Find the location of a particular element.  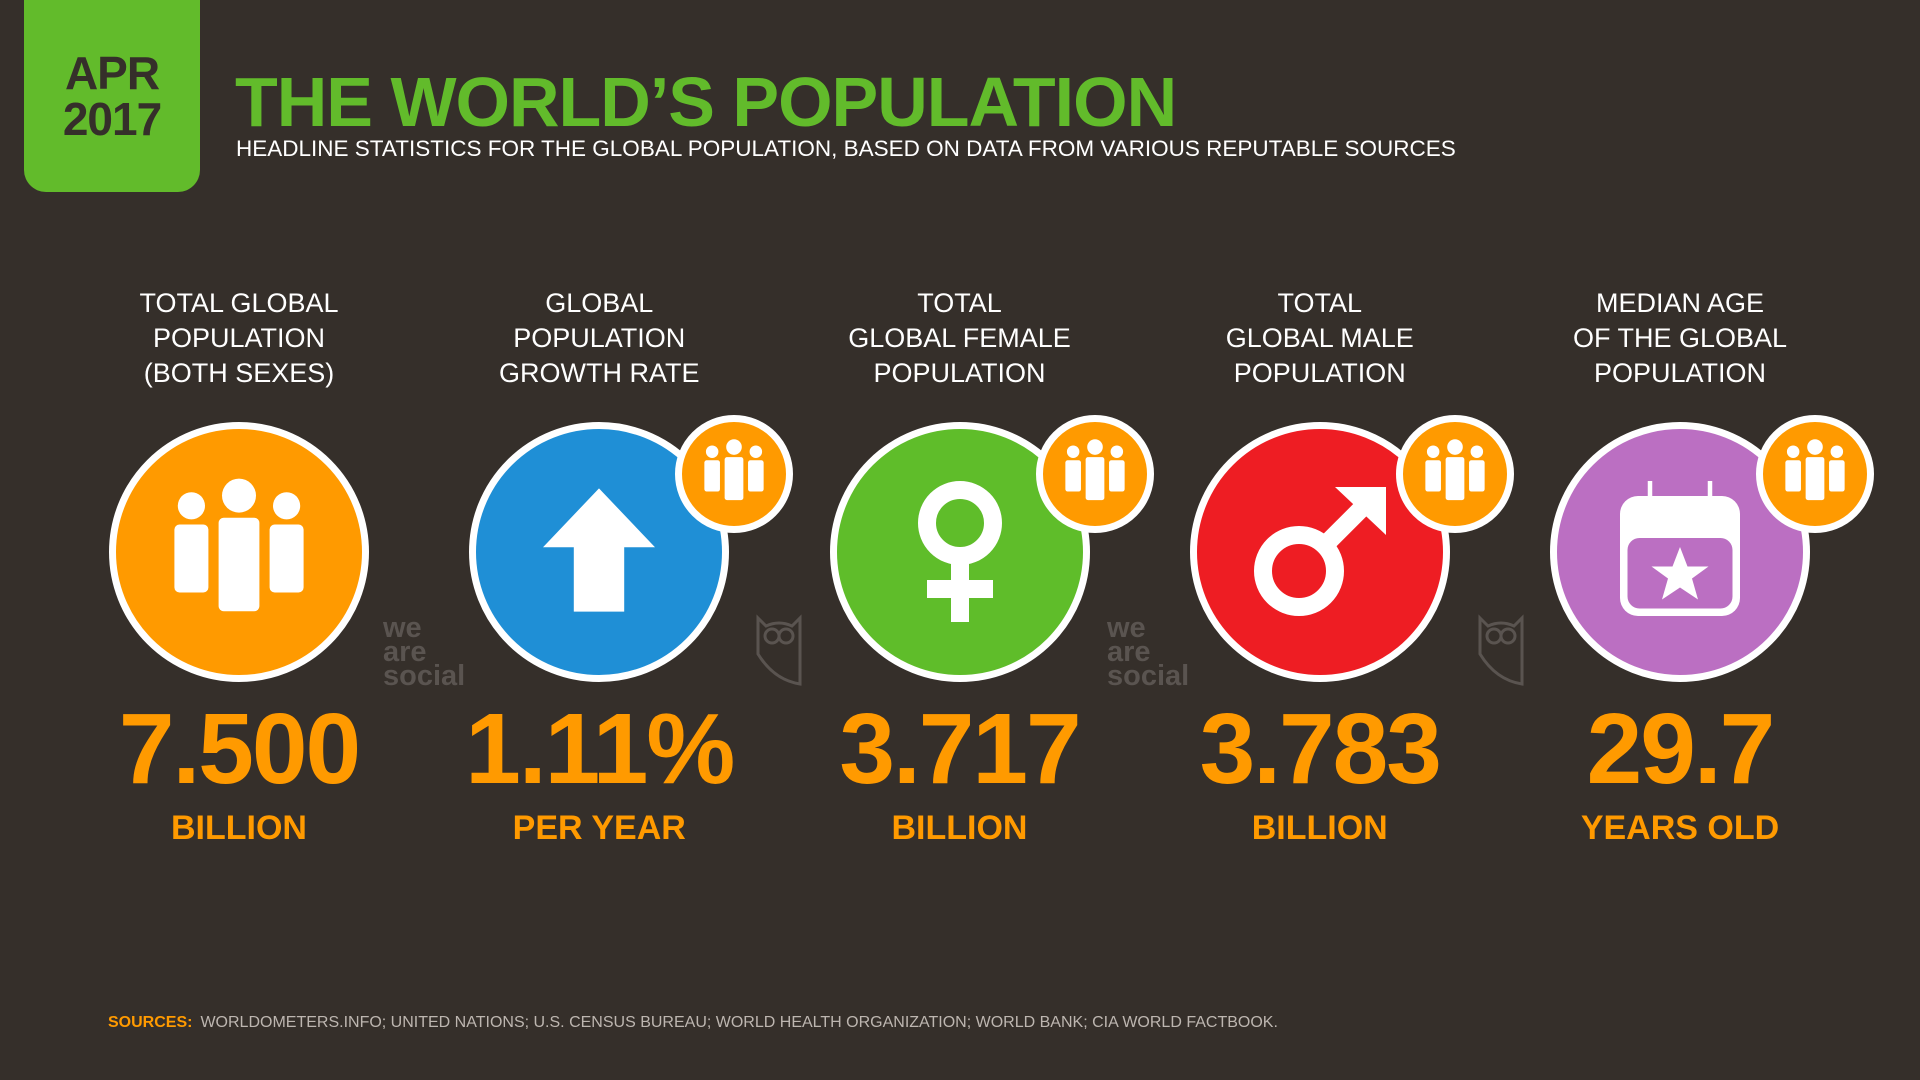

stat-unit: PER YEAR is located at coordinates (599, 828).